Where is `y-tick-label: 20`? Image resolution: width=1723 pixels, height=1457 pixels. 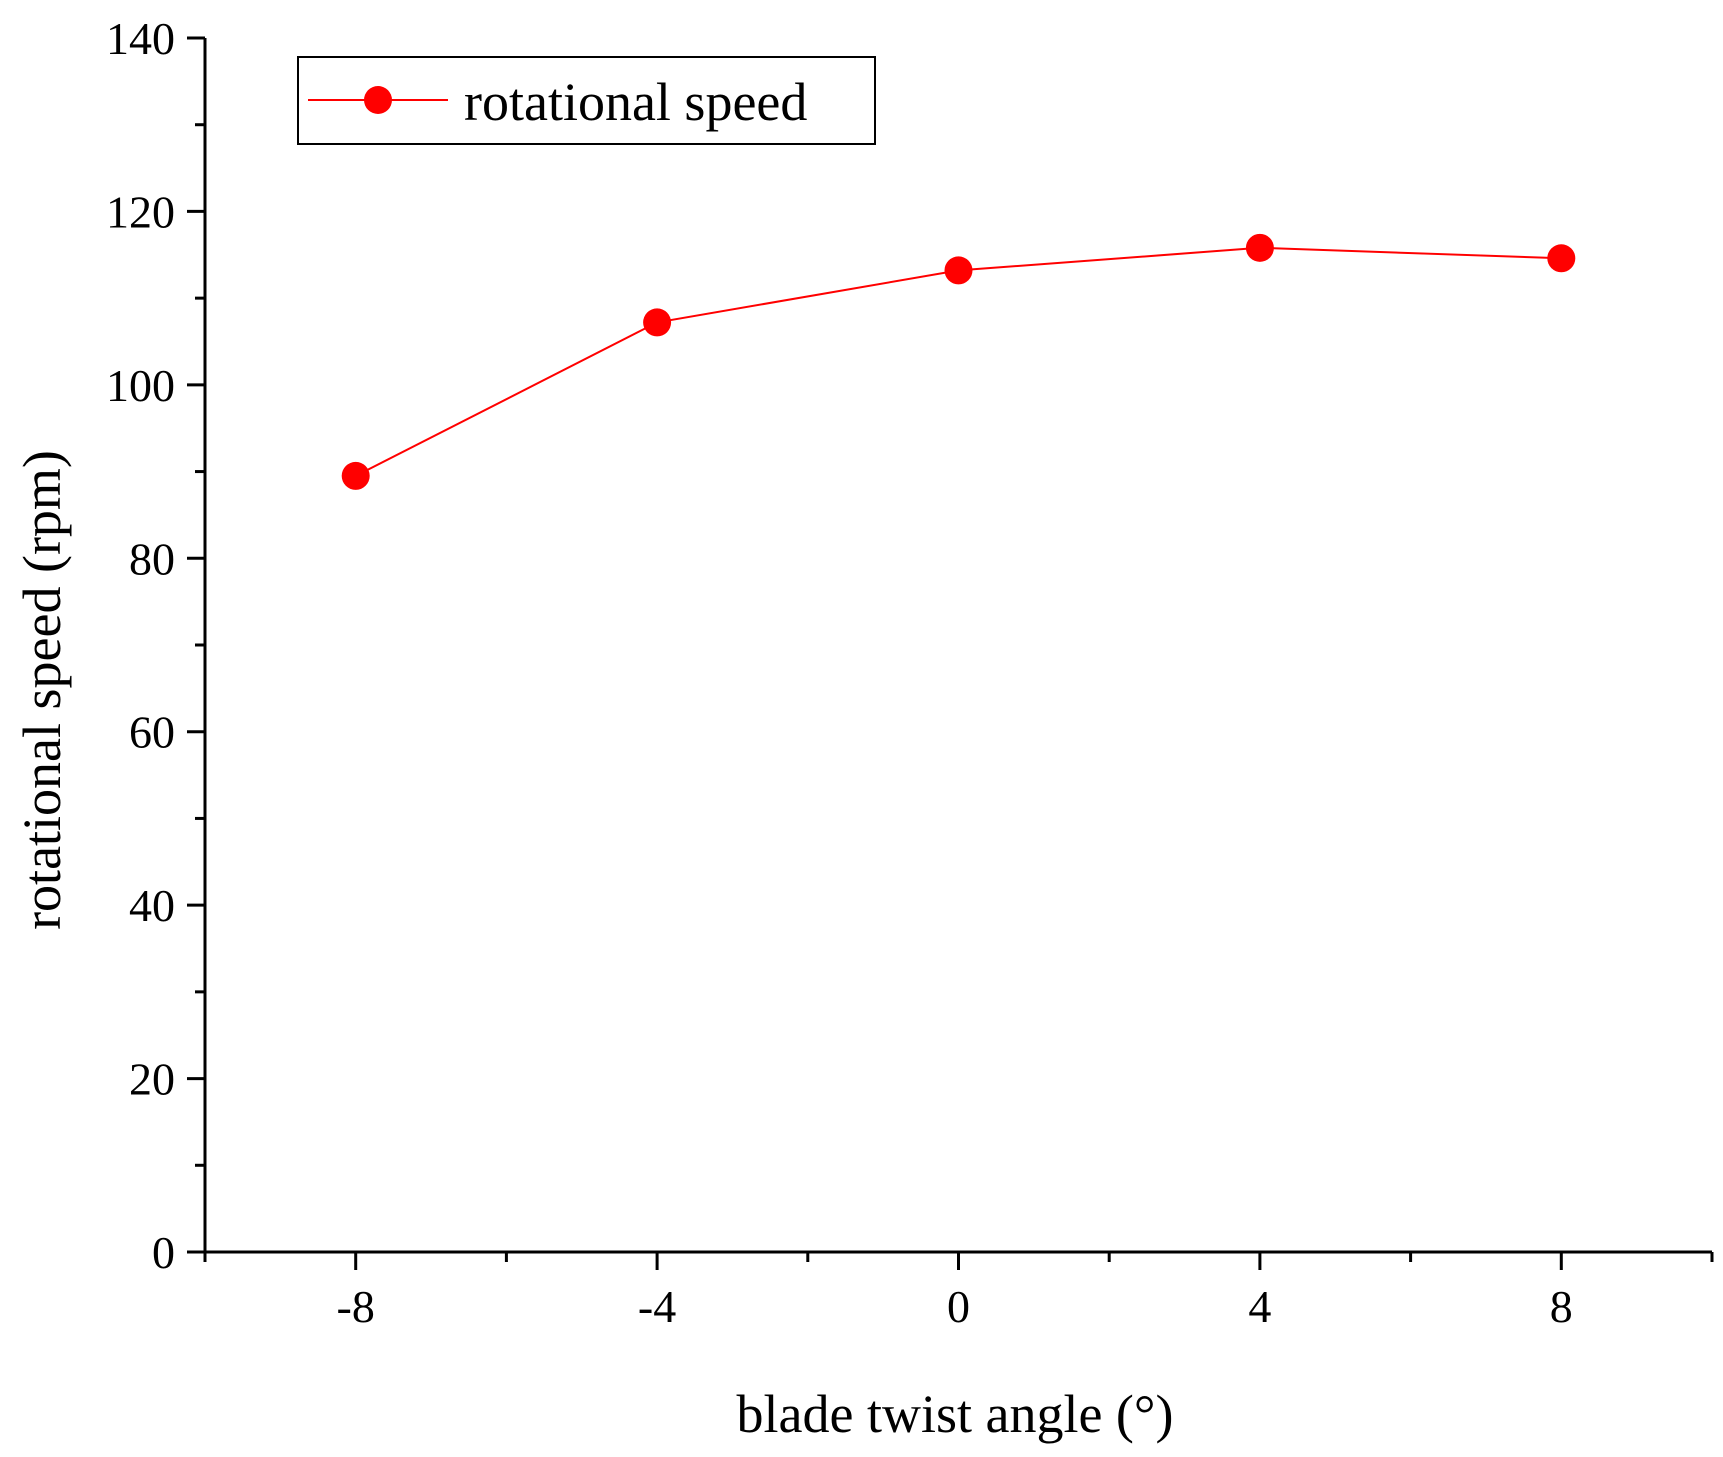
y-tick-label: 20 is located at coordinates (152, 1079).